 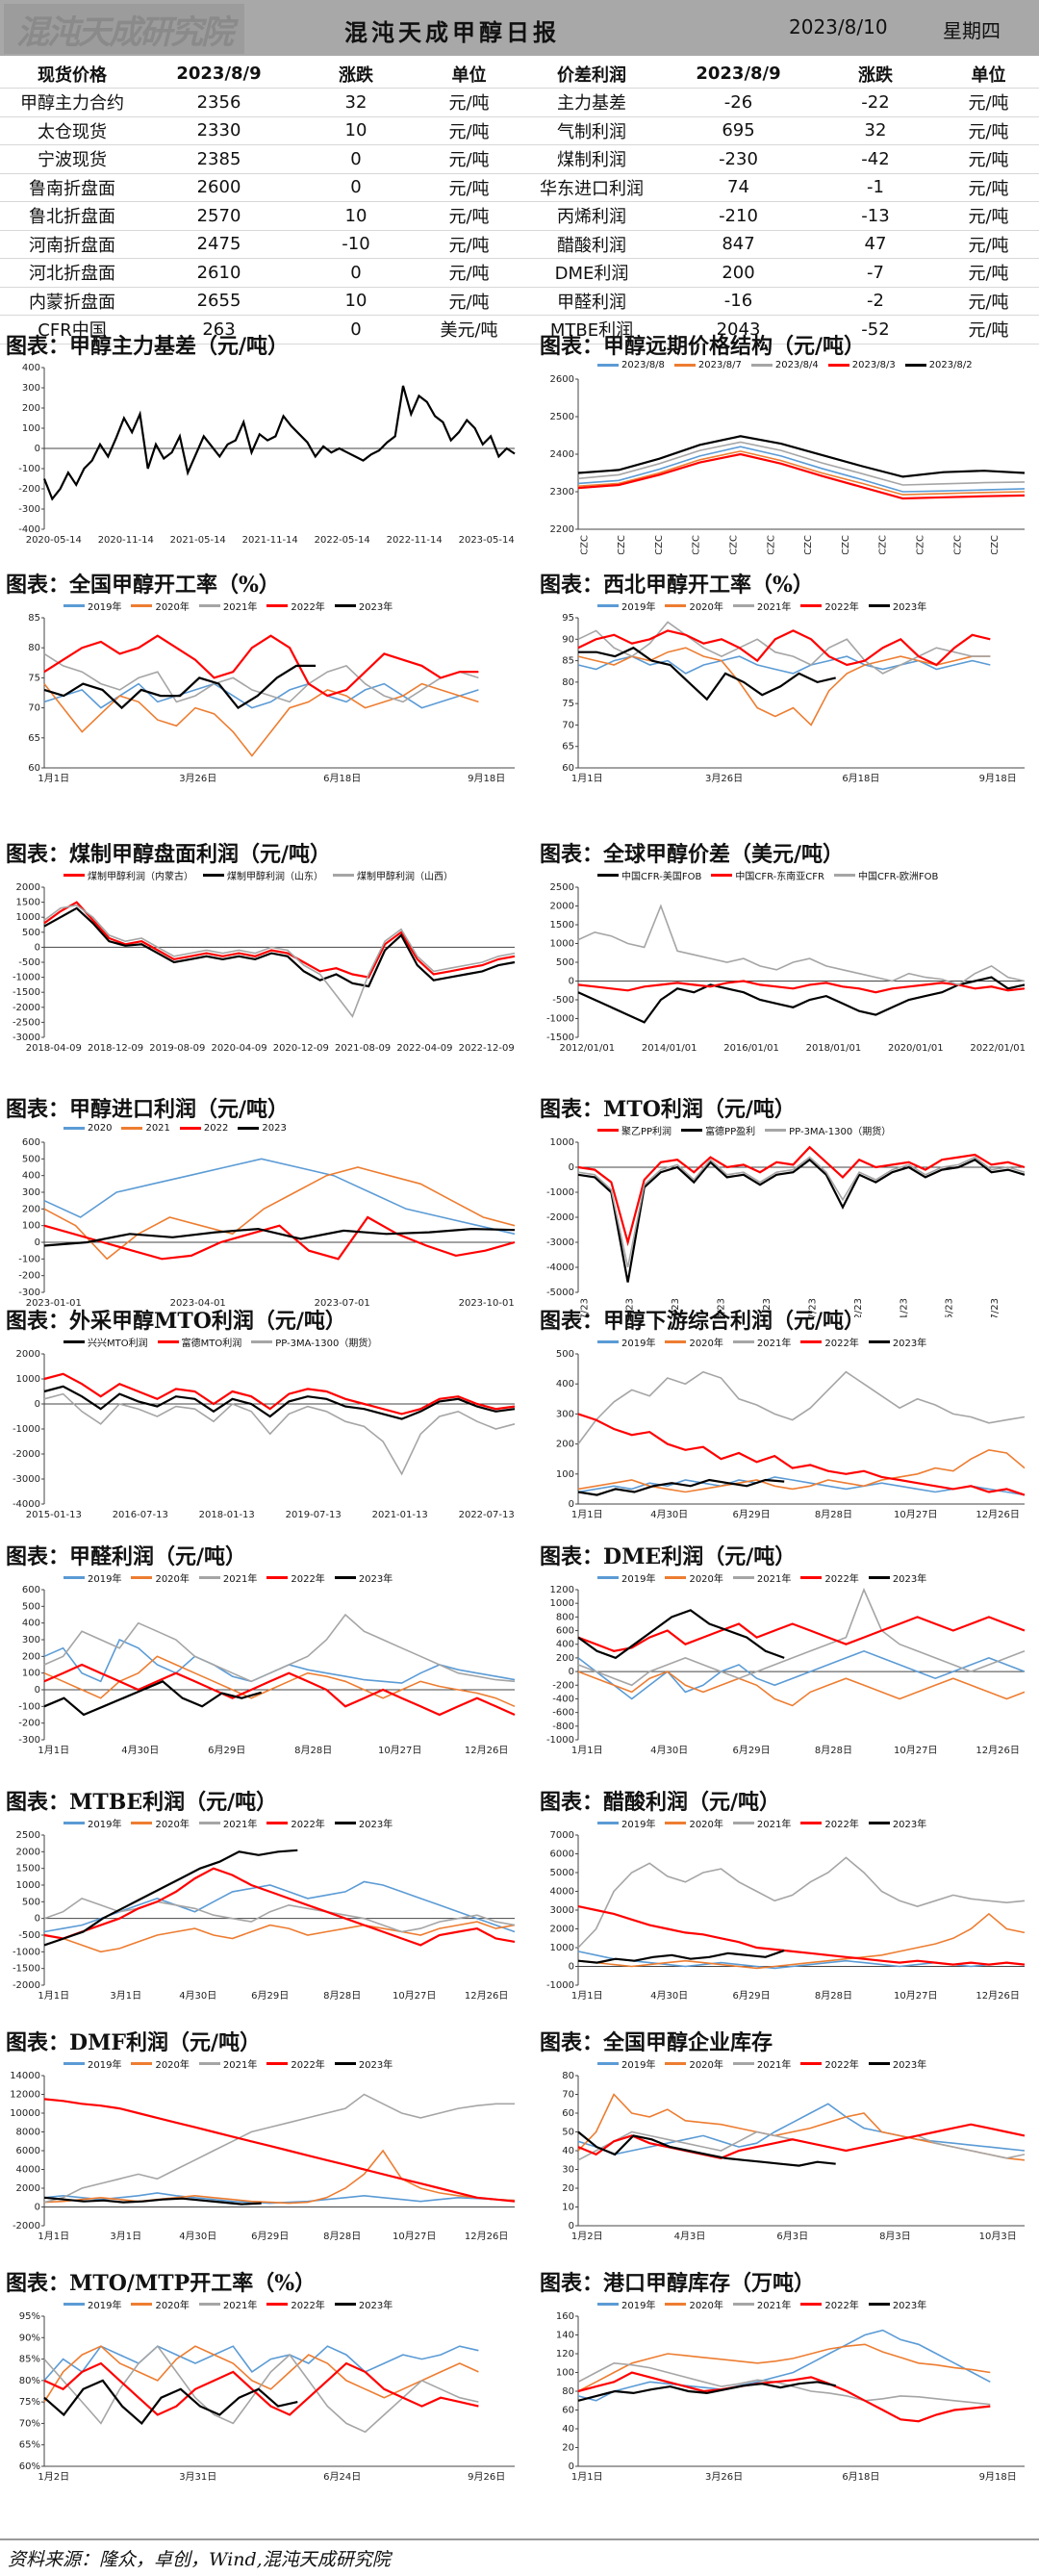 I want to click on chart-title: 图表：全国甲醇企业库存, so click(x=656, y=2042).